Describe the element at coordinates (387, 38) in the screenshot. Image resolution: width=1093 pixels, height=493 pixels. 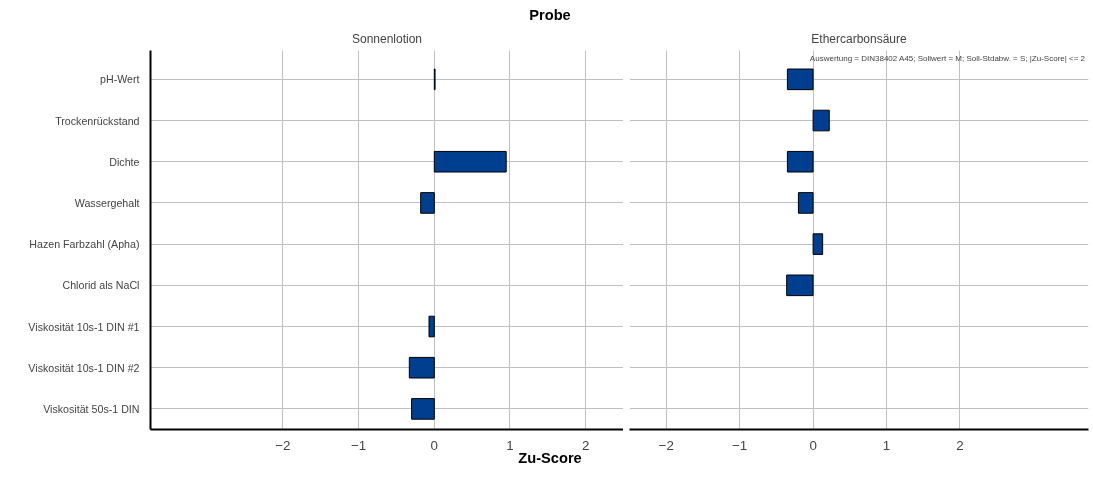
I see `chart-title: Sonnenlotion` at that location.